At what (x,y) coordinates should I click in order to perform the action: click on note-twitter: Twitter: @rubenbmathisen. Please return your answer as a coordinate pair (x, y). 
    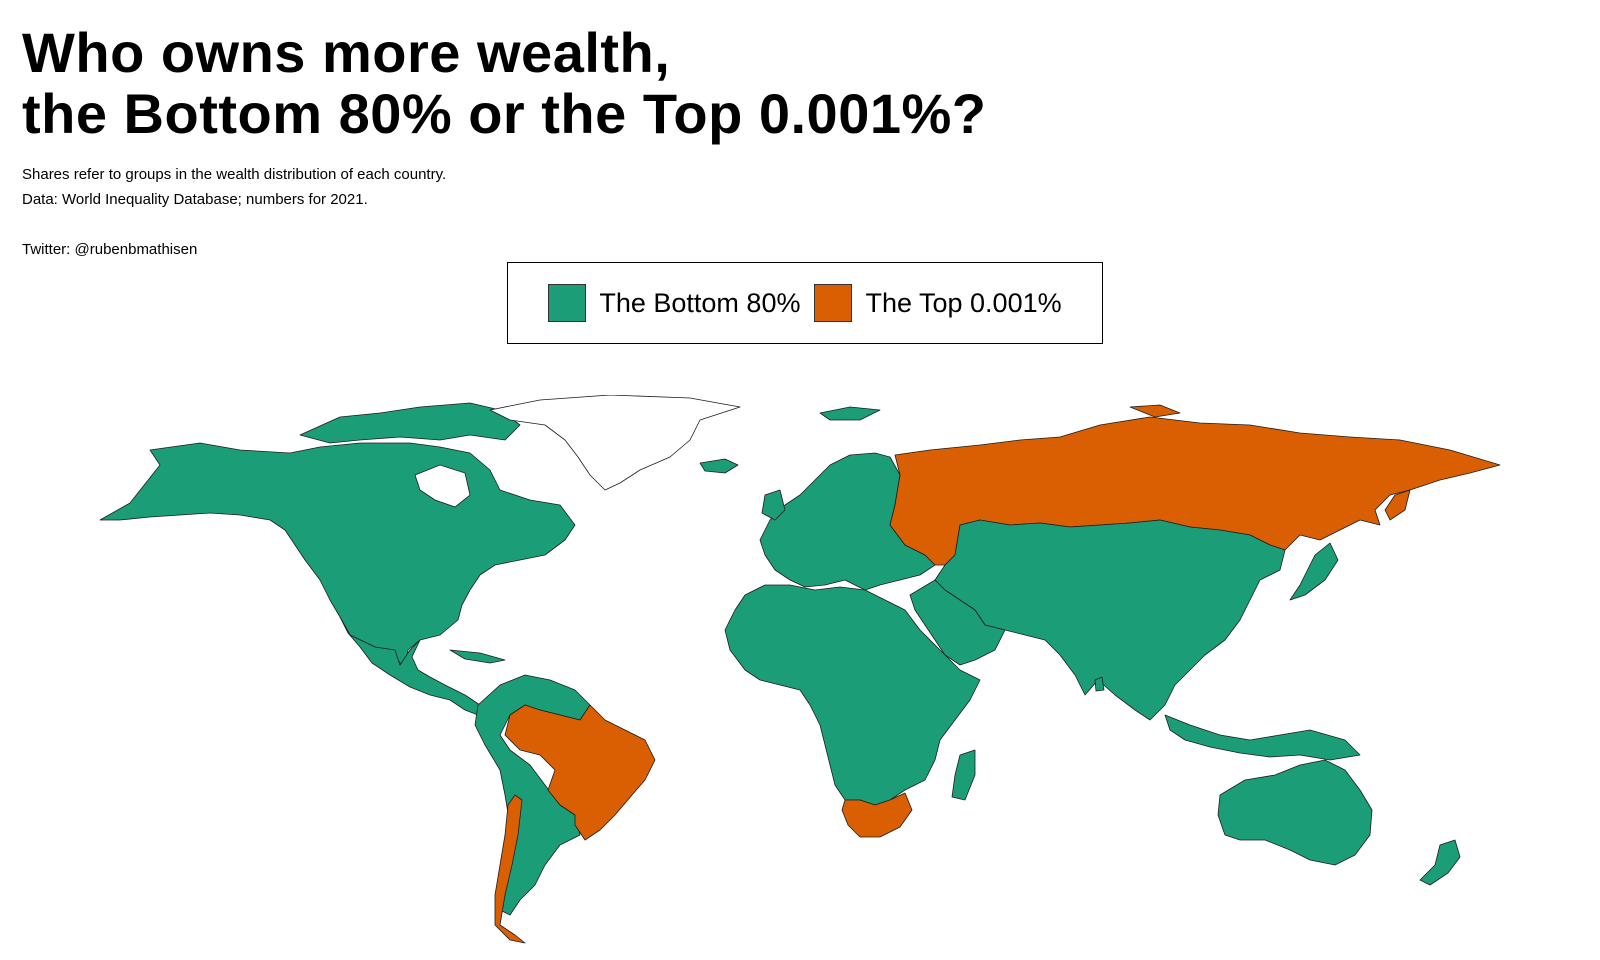
    Looking at the image, I should click on (110, 249).